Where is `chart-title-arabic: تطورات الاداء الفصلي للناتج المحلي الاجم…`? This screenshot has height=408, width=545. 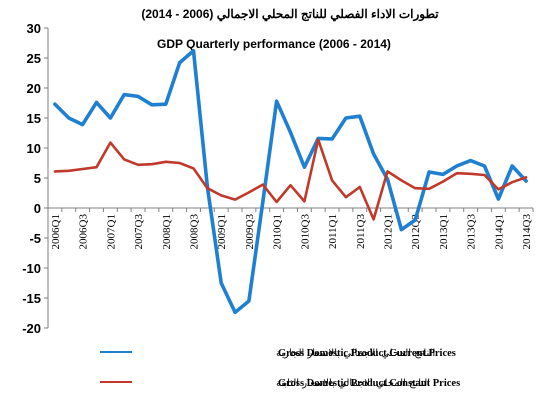 chart-title-arabic: تطورات الاداء الفصلي للناتج المحلي الاجم… is located at coordinates (290, 14).